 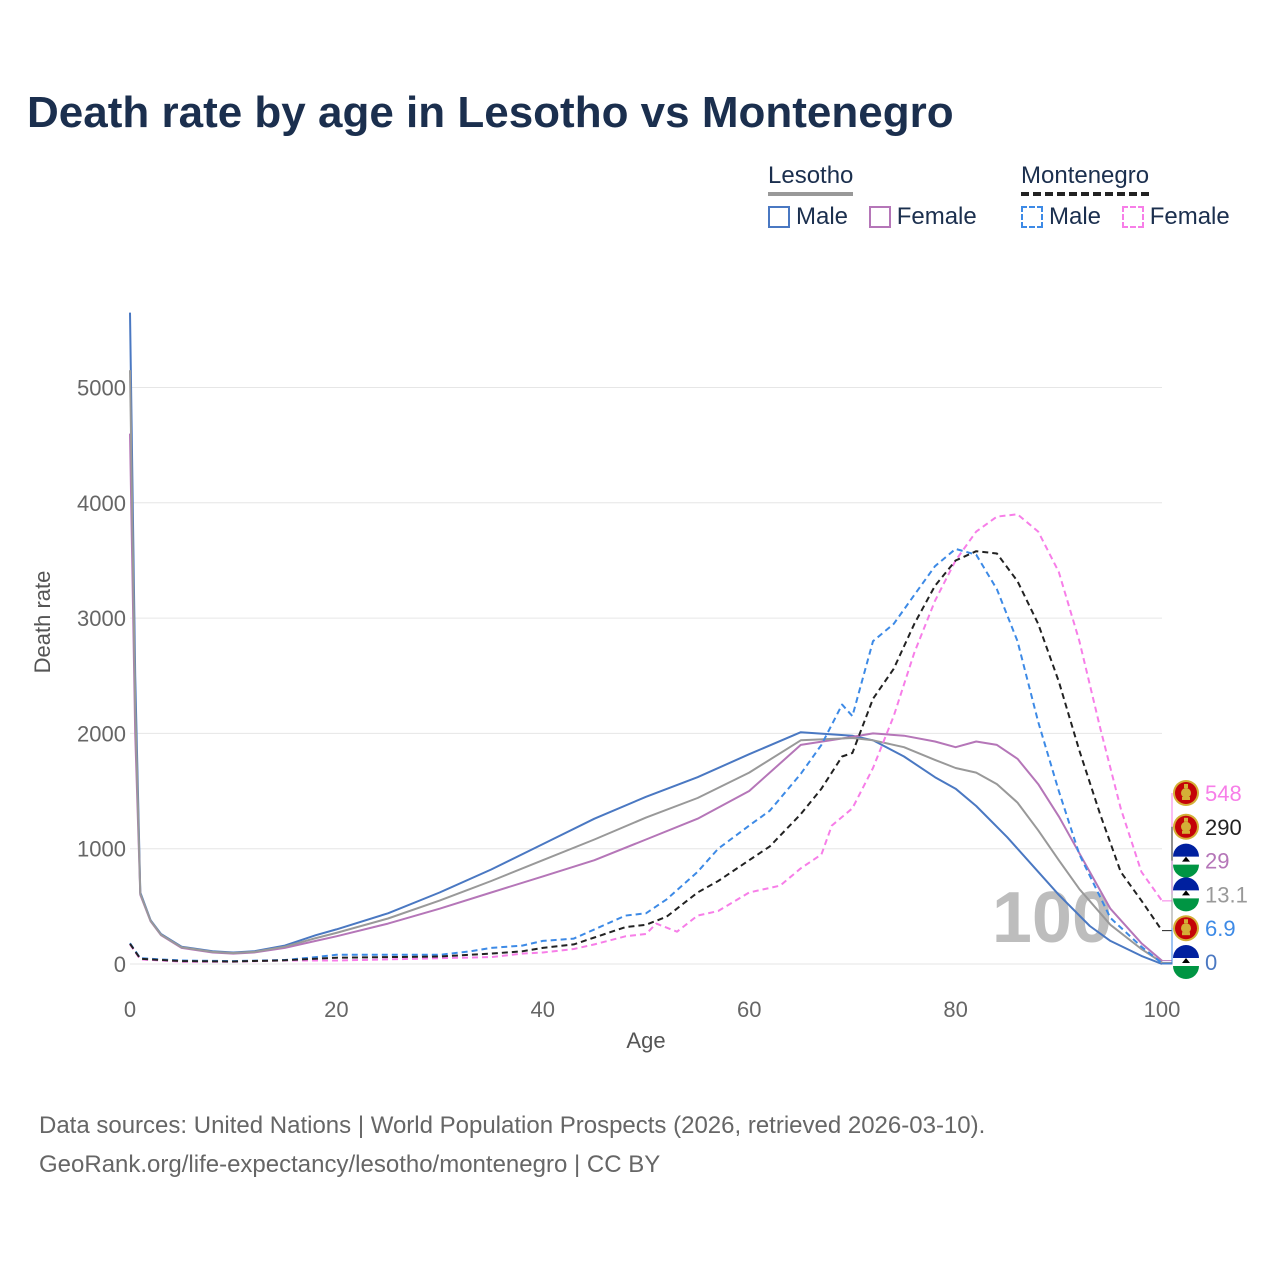 I want to click on end-connector-mne-avg, so click(x=1167, y=879).